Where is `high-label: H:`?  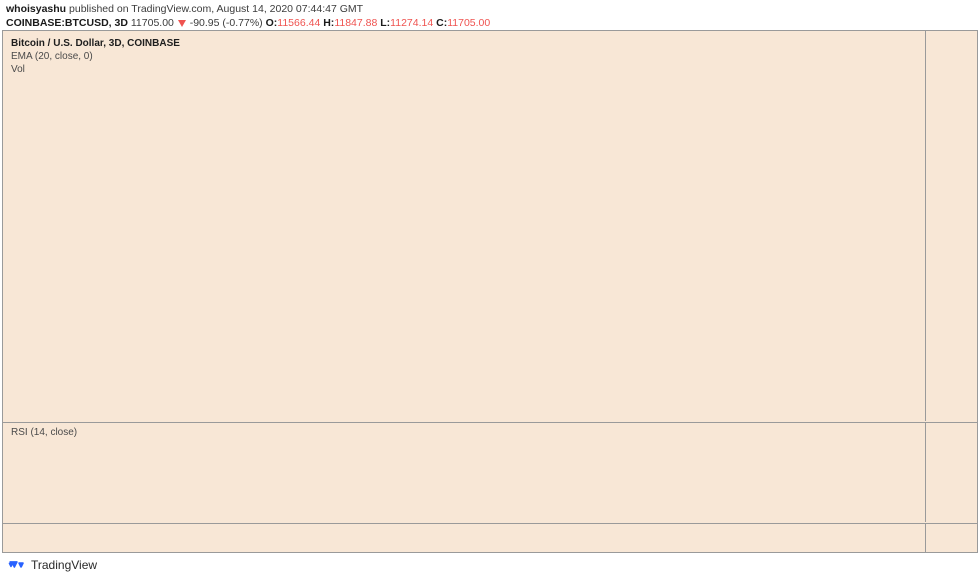
high-label: H: is located at coordinates (329, 23).